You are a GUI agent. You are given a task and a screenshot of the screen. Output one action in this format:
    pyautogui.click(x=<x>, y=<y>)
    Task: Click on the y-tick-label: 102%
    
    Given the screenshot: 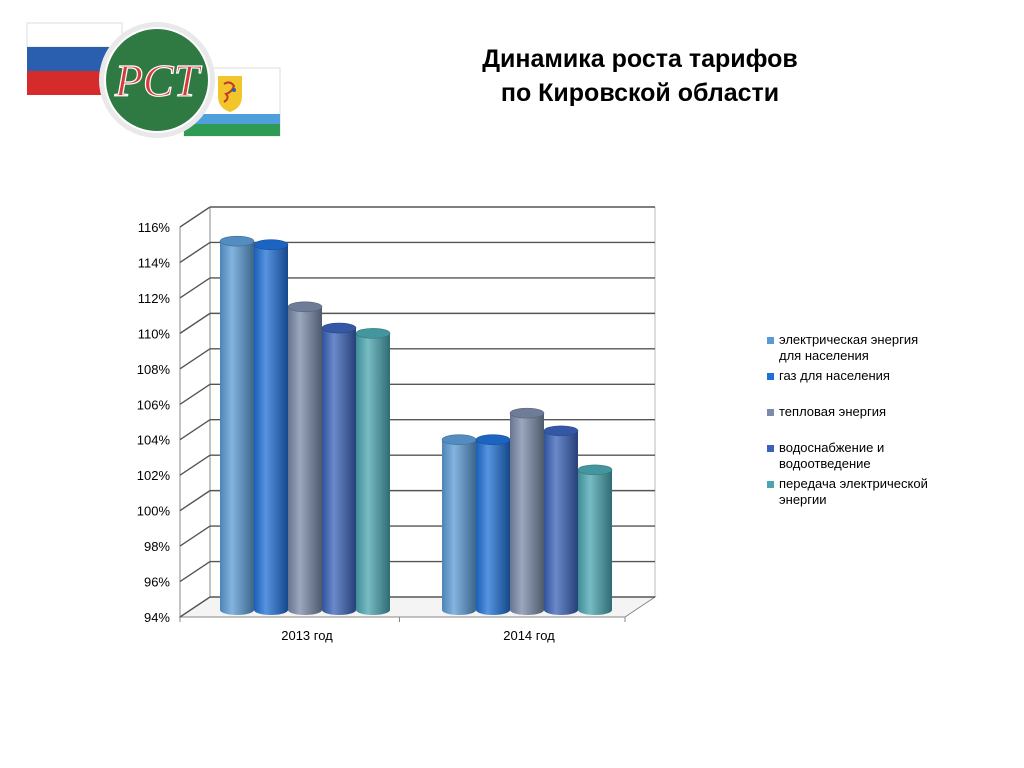 What is the action you would take?
    pyautogui.click(x=154, y=475)
    